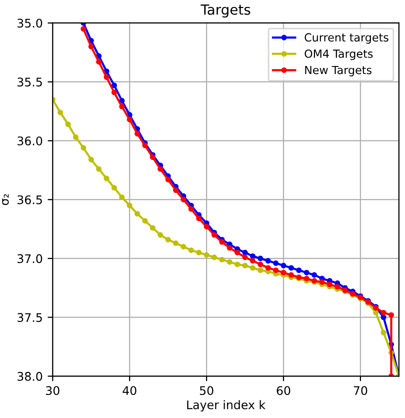 Image resolution: width=405 pixels, height=418 pixels. What do you see at coordinates (30, 317) in the screenshot?
I see `y-tick-label: 37.5` at bounding box center [30, 317].